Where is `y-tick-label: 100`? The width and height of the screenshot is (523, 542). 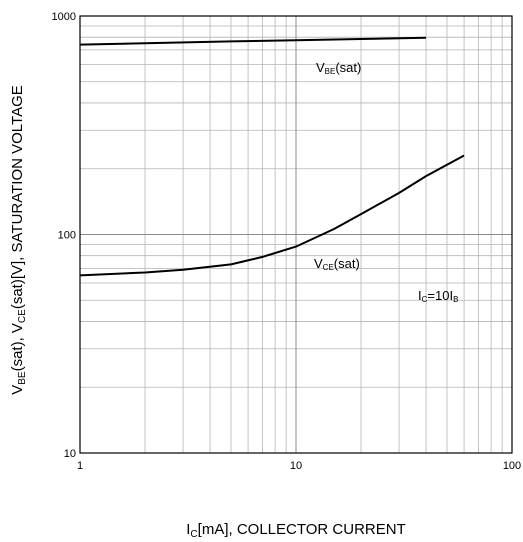
y-tick-label: 100 is located at coordinates (67, 236).